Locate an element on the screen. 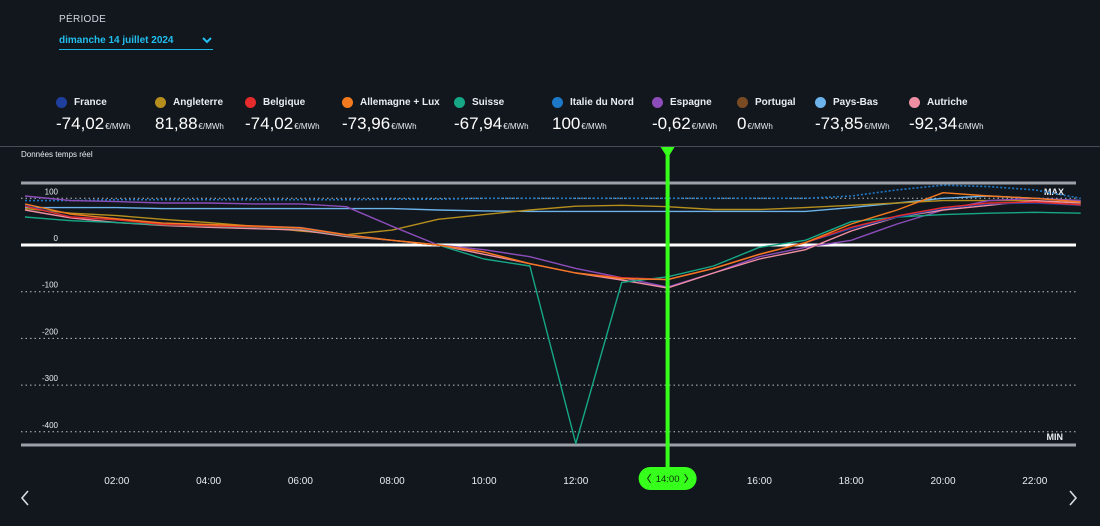  legend-item: Suisse -67,94€/MWh is located at coordinates (491, 116).